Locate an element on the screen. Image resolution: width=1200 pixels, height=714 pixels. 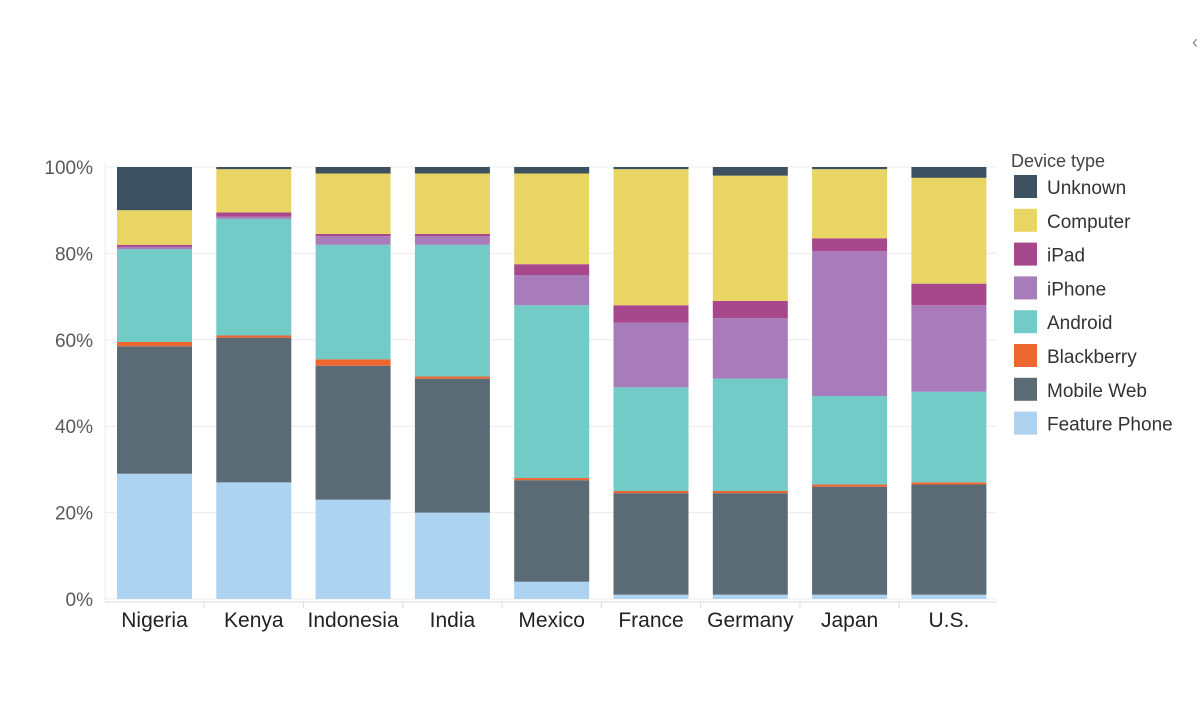
legend-item-label: Android is located at coordinates (1080, 323).